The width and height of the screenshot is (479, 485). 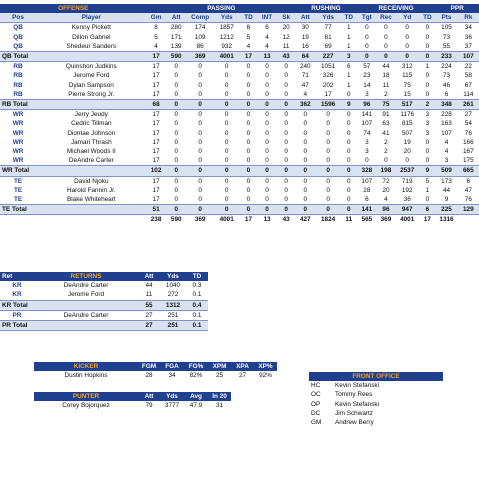 What do you see at coordinates (376, 394) in the screenshot?
I see `front-office-row: OC Tommy Rees` at bounding box center [376, 394].